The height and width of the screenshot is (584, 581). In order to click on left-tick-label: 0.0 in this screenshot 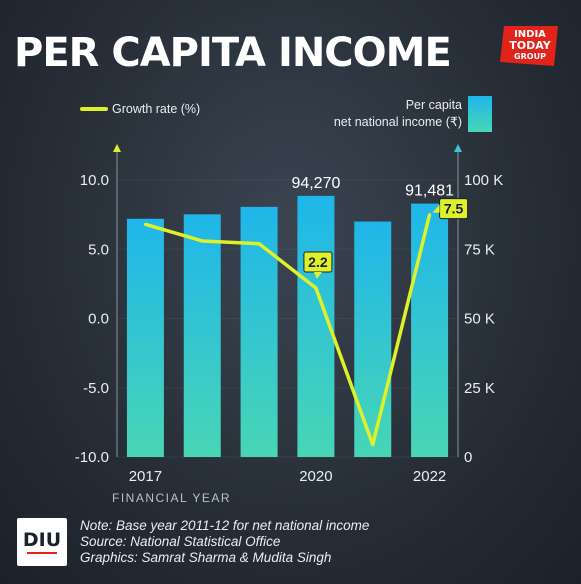, I will do `click(98, 319)`.